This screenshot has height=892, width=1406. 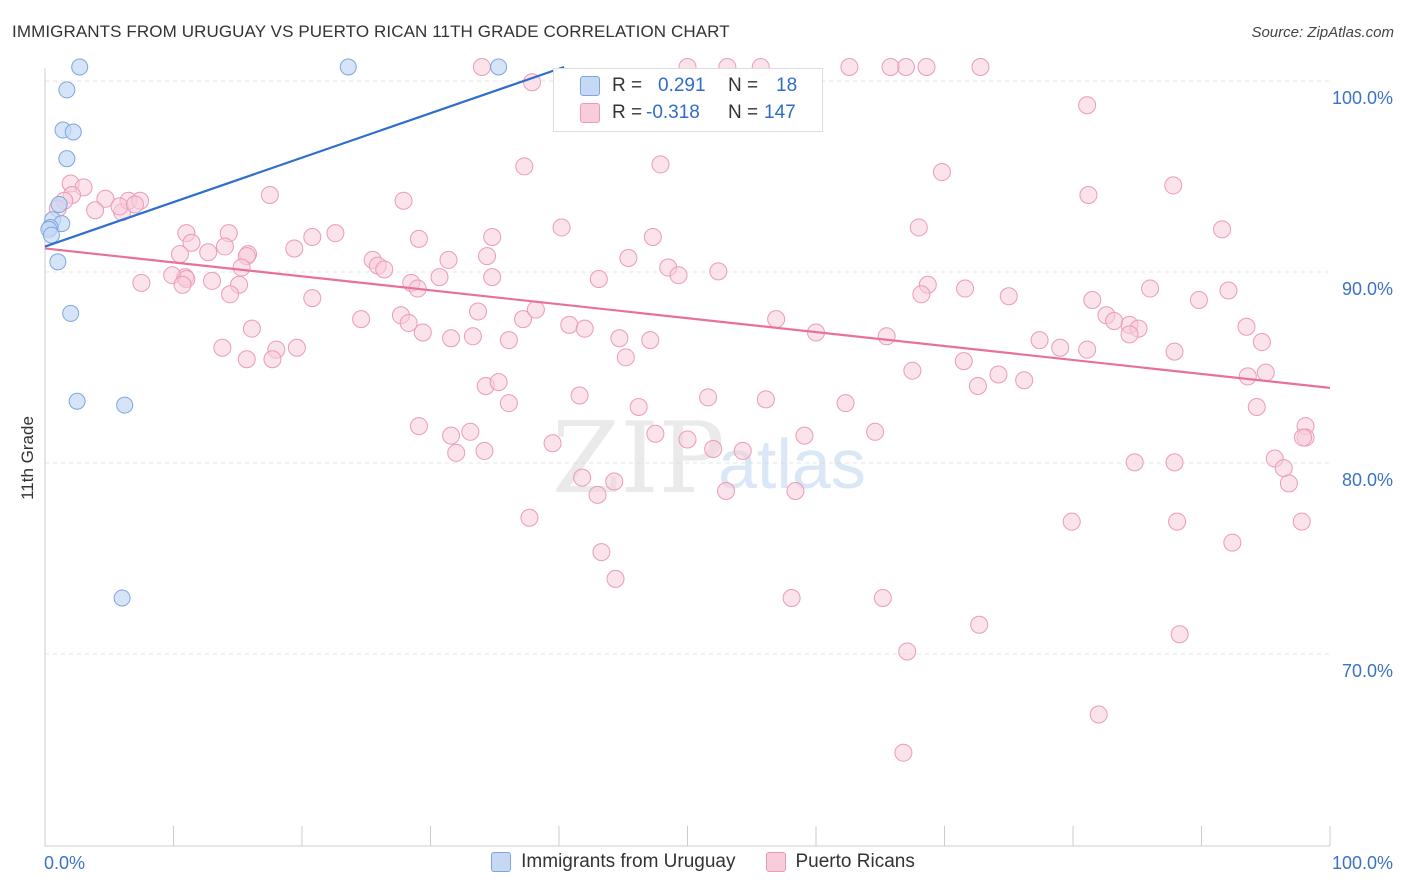 What do you see at coordinates (64, 863) in the screenshot?
I see `x-tick-label: 0.0%` at bounding box center [64, 863].